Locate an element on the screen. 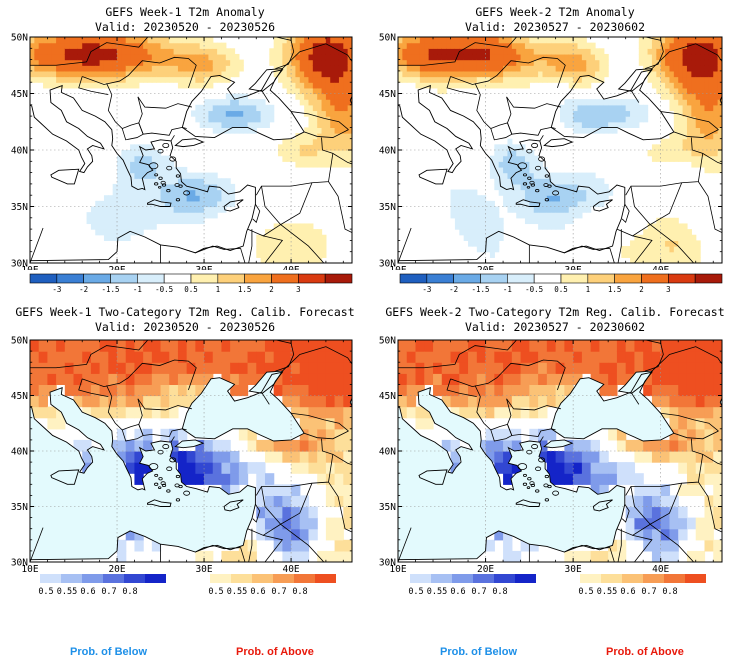  legend-swatch-above is located at coordinates (590, 578).